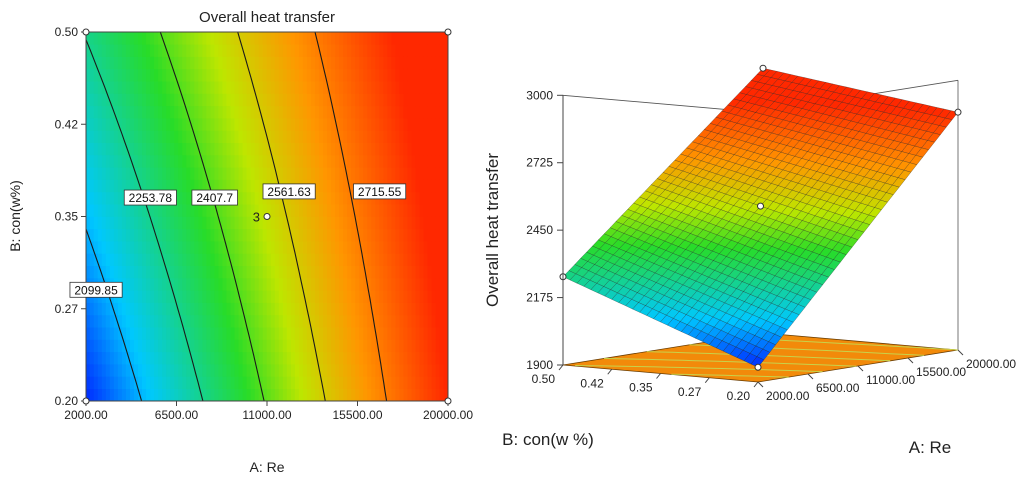  What do you see at coordinates (357, 415) in the screenshot?
I see `x-tick-label: 15500.00` at bounding box center [357, 415].